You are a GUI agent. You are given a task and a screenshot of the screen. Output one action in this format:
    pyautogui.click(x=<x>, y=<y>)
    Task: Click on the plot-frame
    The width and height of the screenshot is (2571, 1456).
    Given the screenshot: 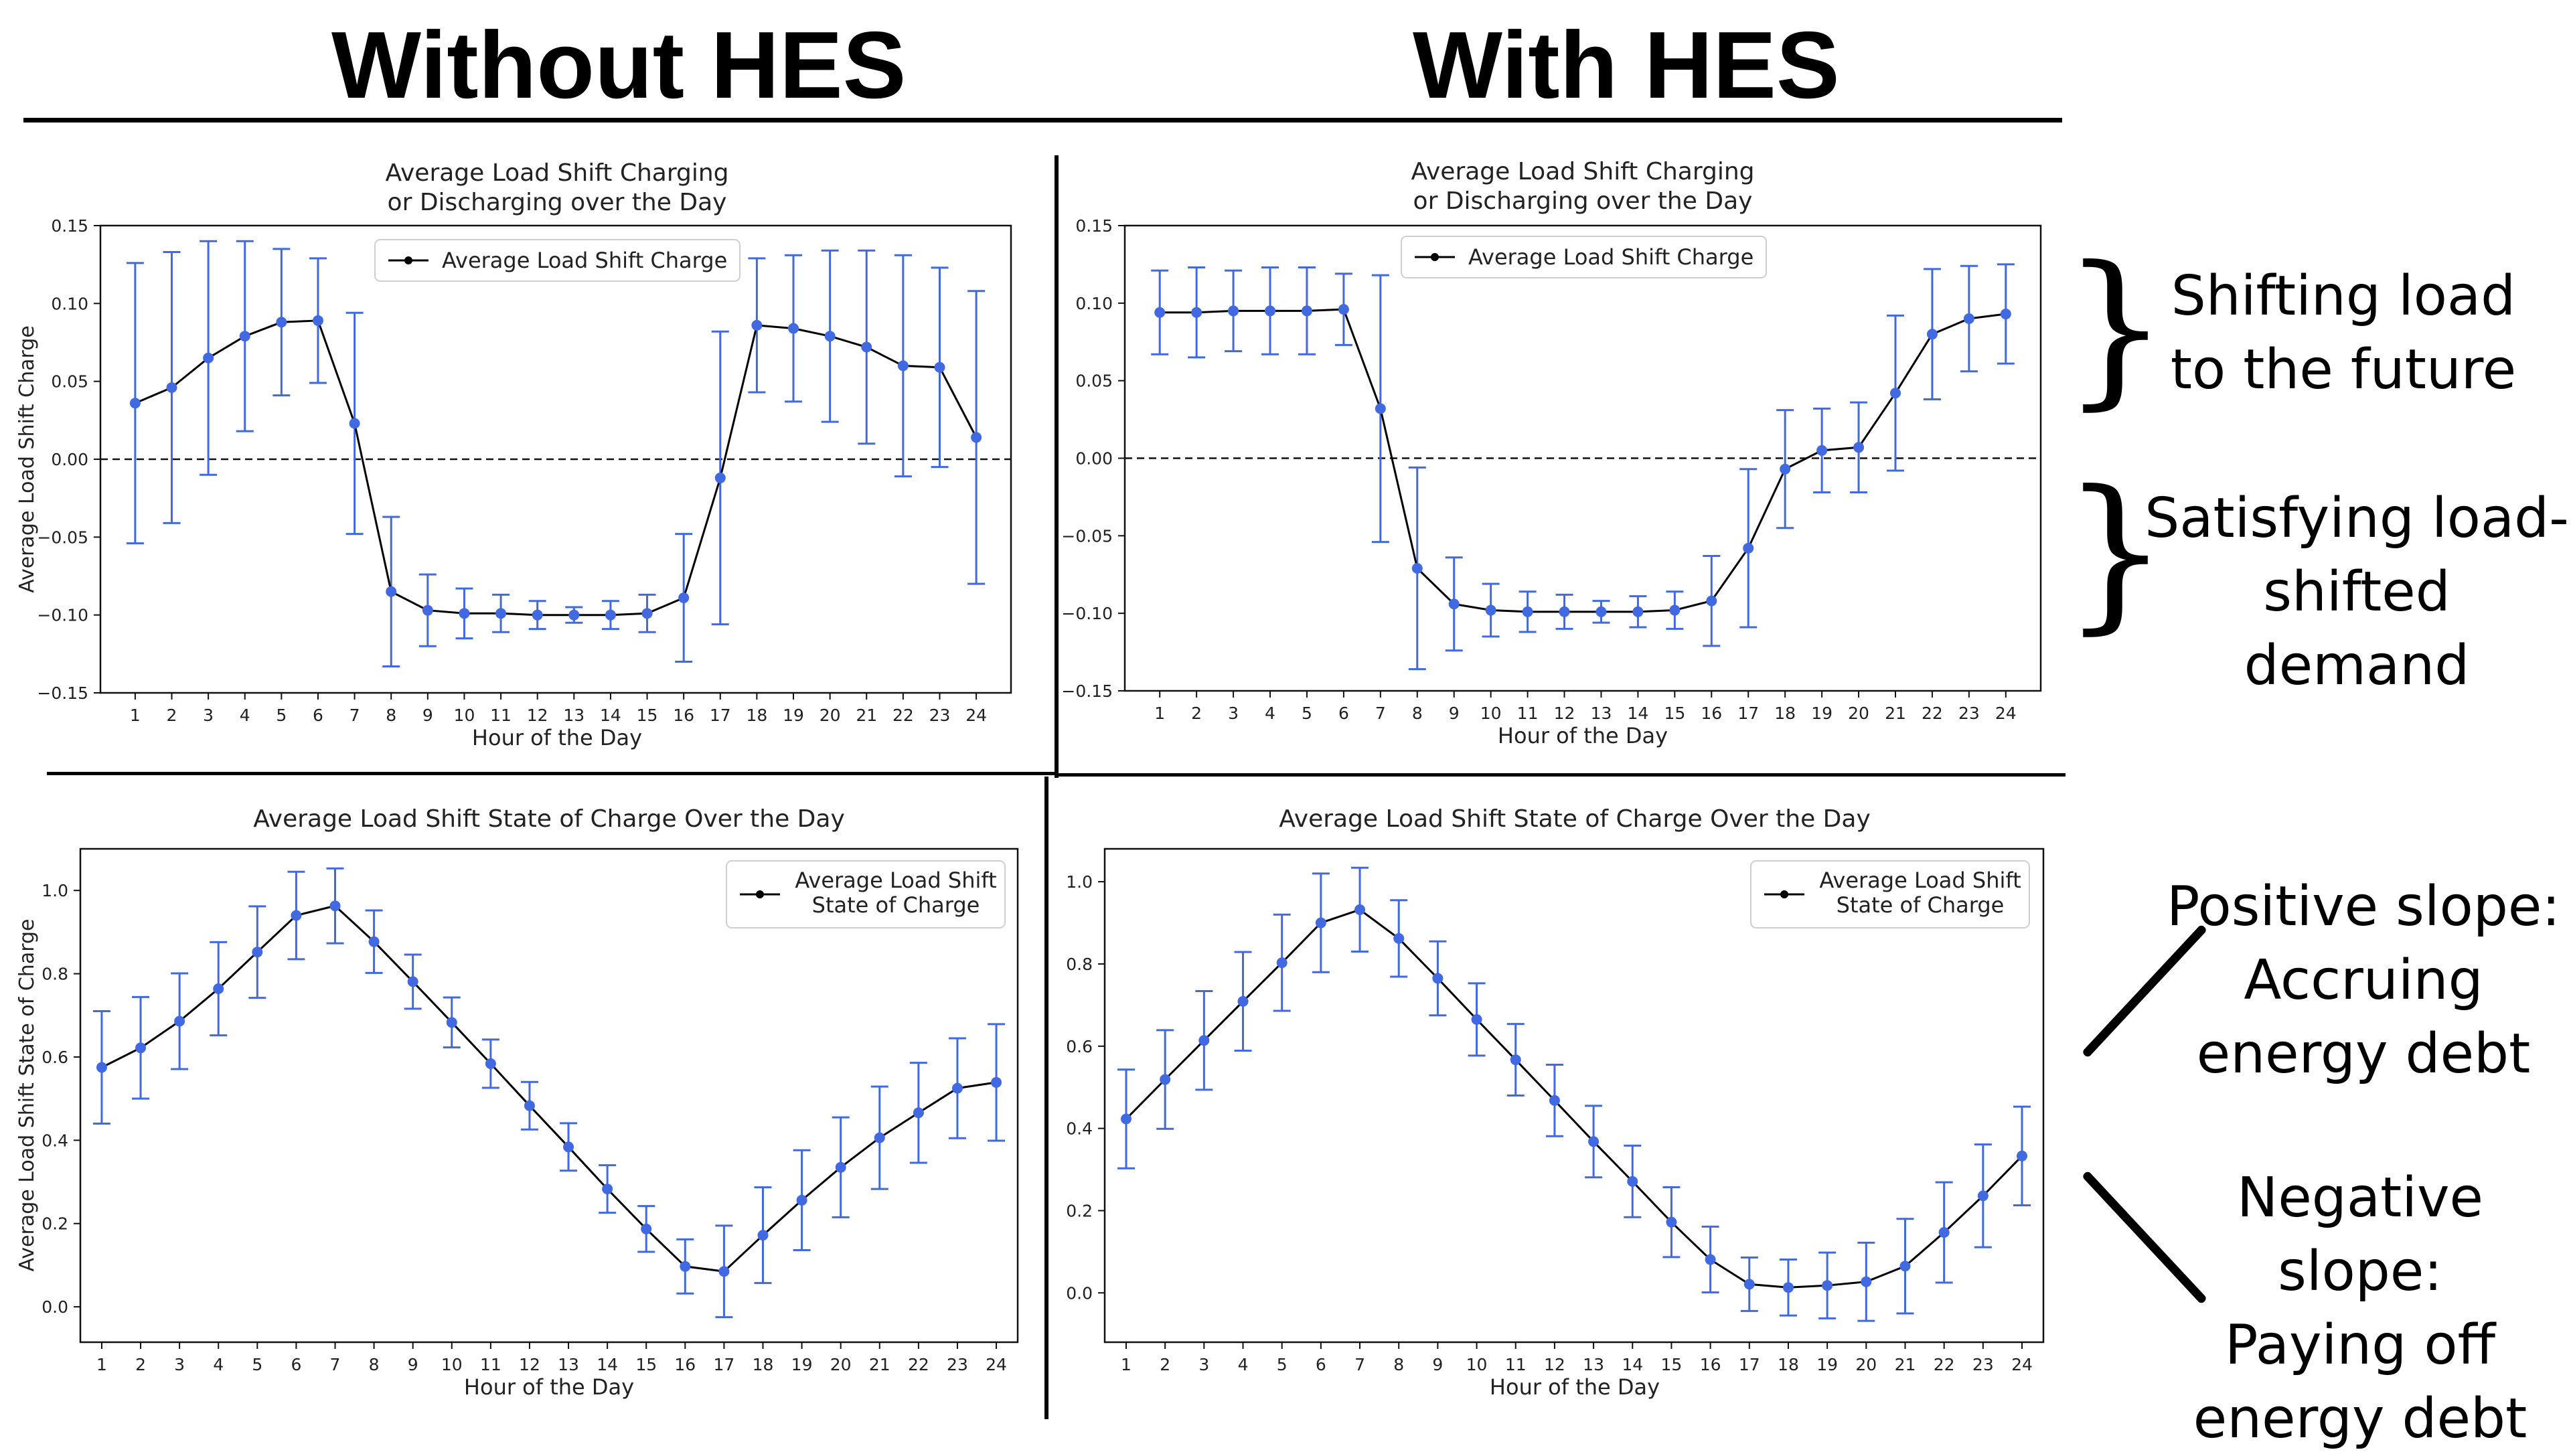 What is the action you would take?
    pyautogui.click(x=1574, y=1095)
    